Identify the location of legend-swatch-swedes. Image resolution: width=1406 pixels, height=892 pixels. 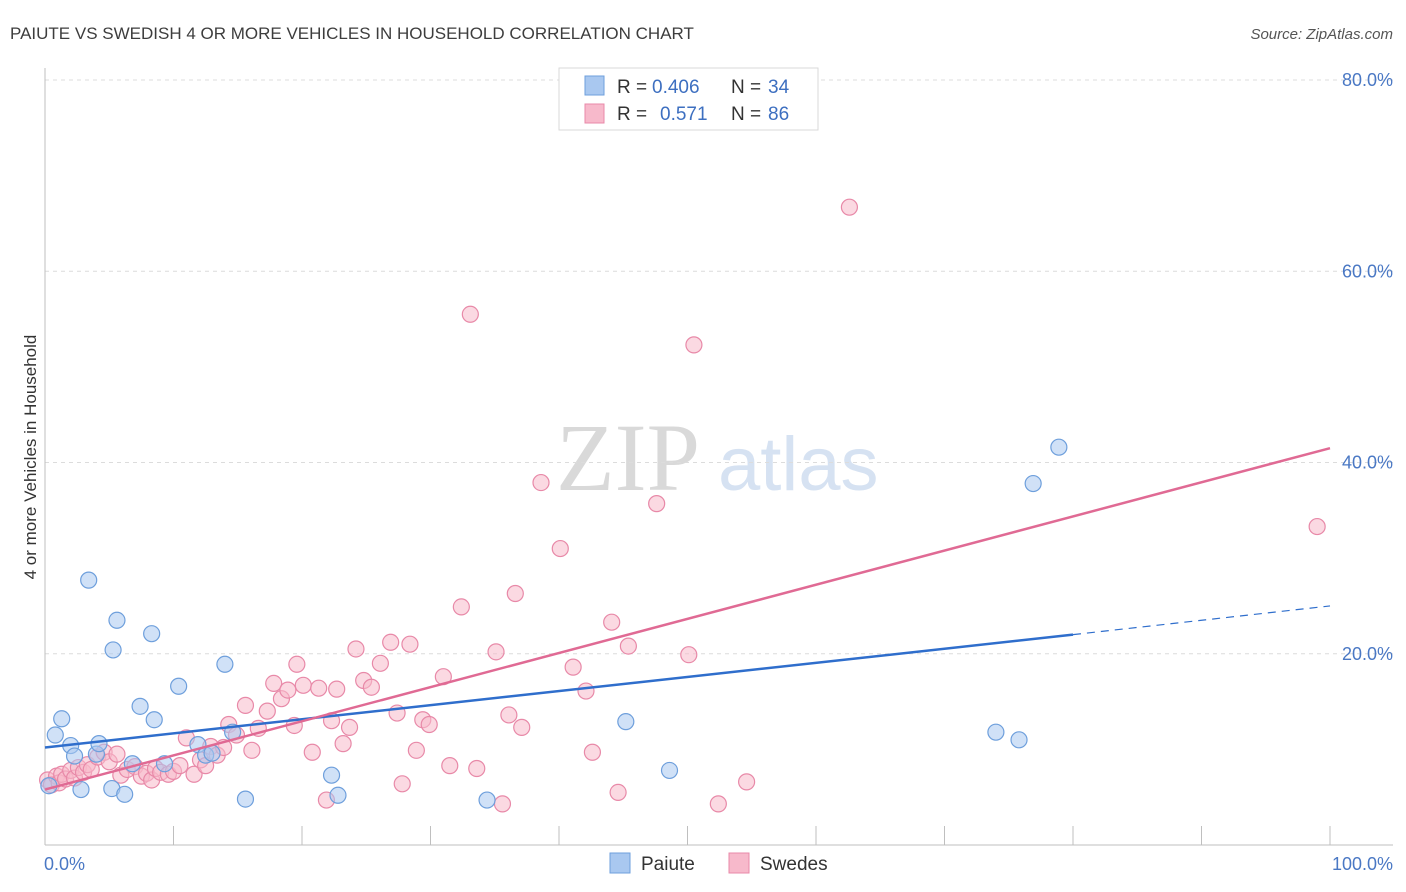
(594, 113).